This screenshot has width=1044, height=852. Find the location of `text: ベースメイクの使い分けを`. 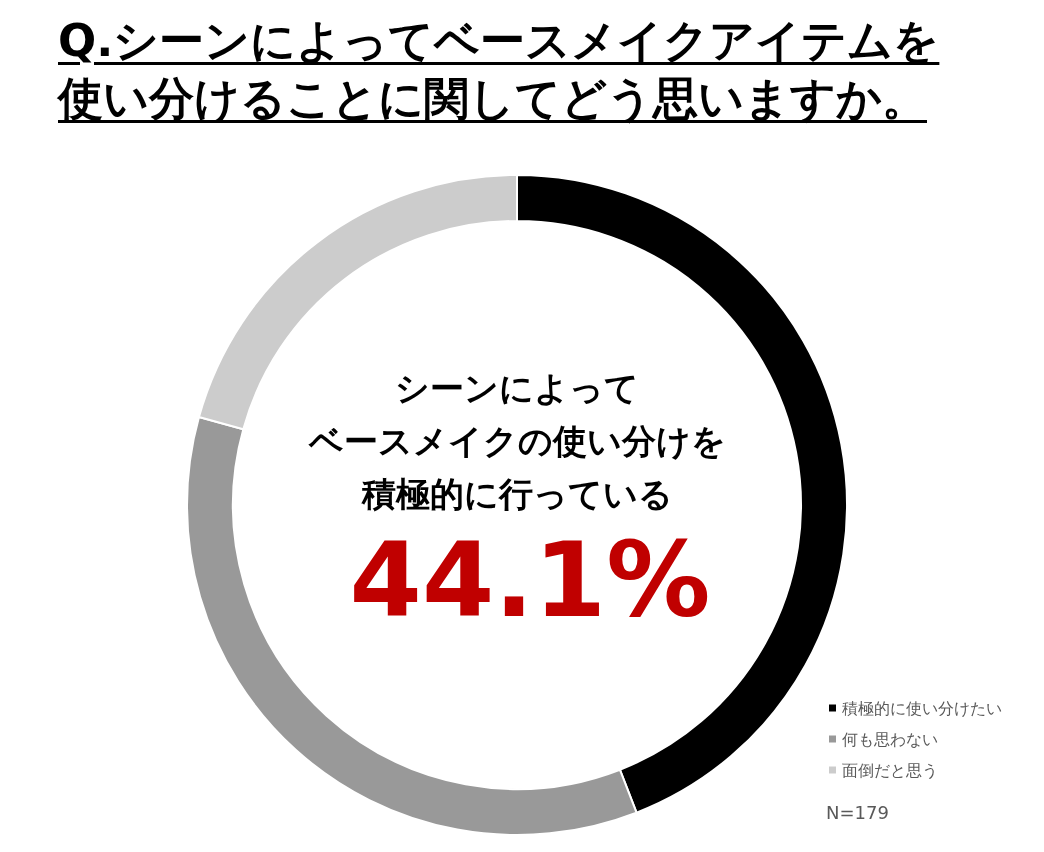

text: ベースメイクの使い分けを is located at coordinates (516, 441).